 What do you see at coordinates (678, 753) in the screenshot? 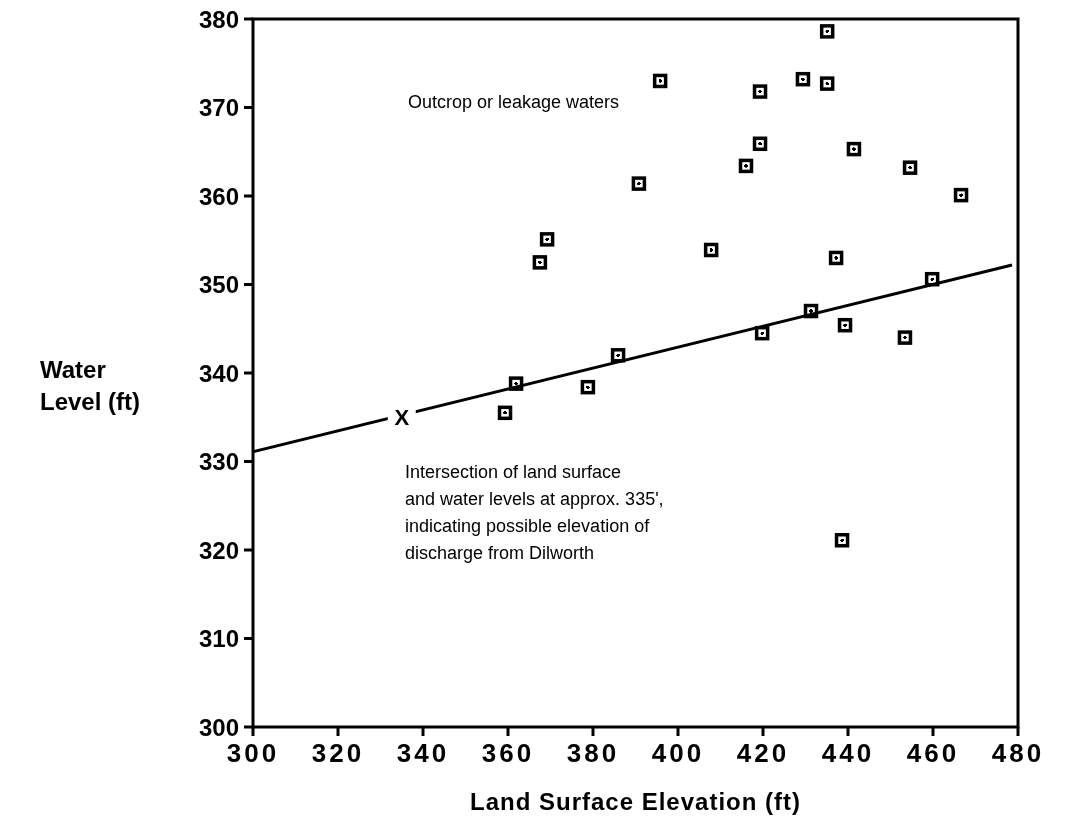
I see `x-tick-label: 400` at bounding box center [678, 753].